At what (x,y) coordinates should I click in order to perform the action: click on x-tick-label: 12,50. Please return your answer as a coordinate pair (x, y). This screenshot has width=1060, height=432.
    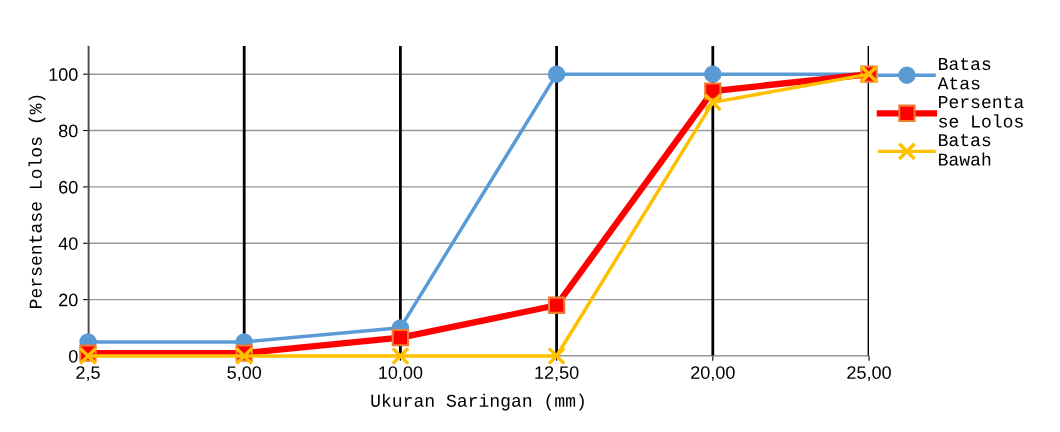
    Looking at the image, I should click on (557, 374).